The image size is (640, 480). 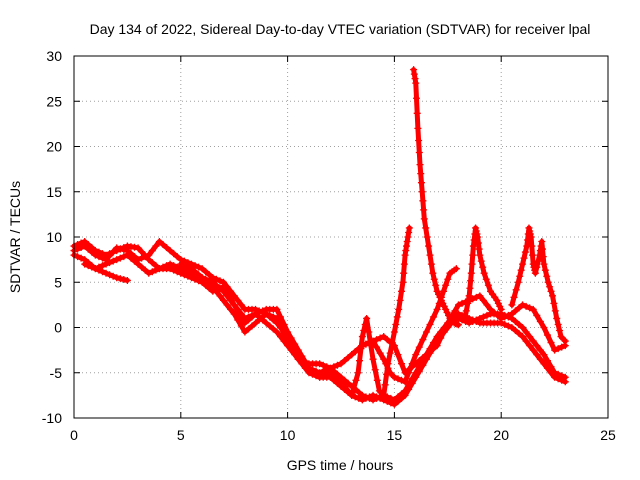 What do you see at coordinates (54, 237) in the screenshot?
I see `y-tick-label: 10` at bounding box center [54, 237].